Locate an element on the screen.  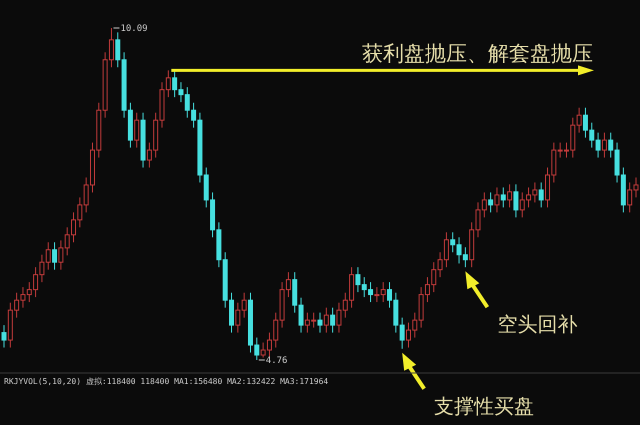
annotation: 获利盘抛压、解套盘抛压 is located at coordinates (477, 53).